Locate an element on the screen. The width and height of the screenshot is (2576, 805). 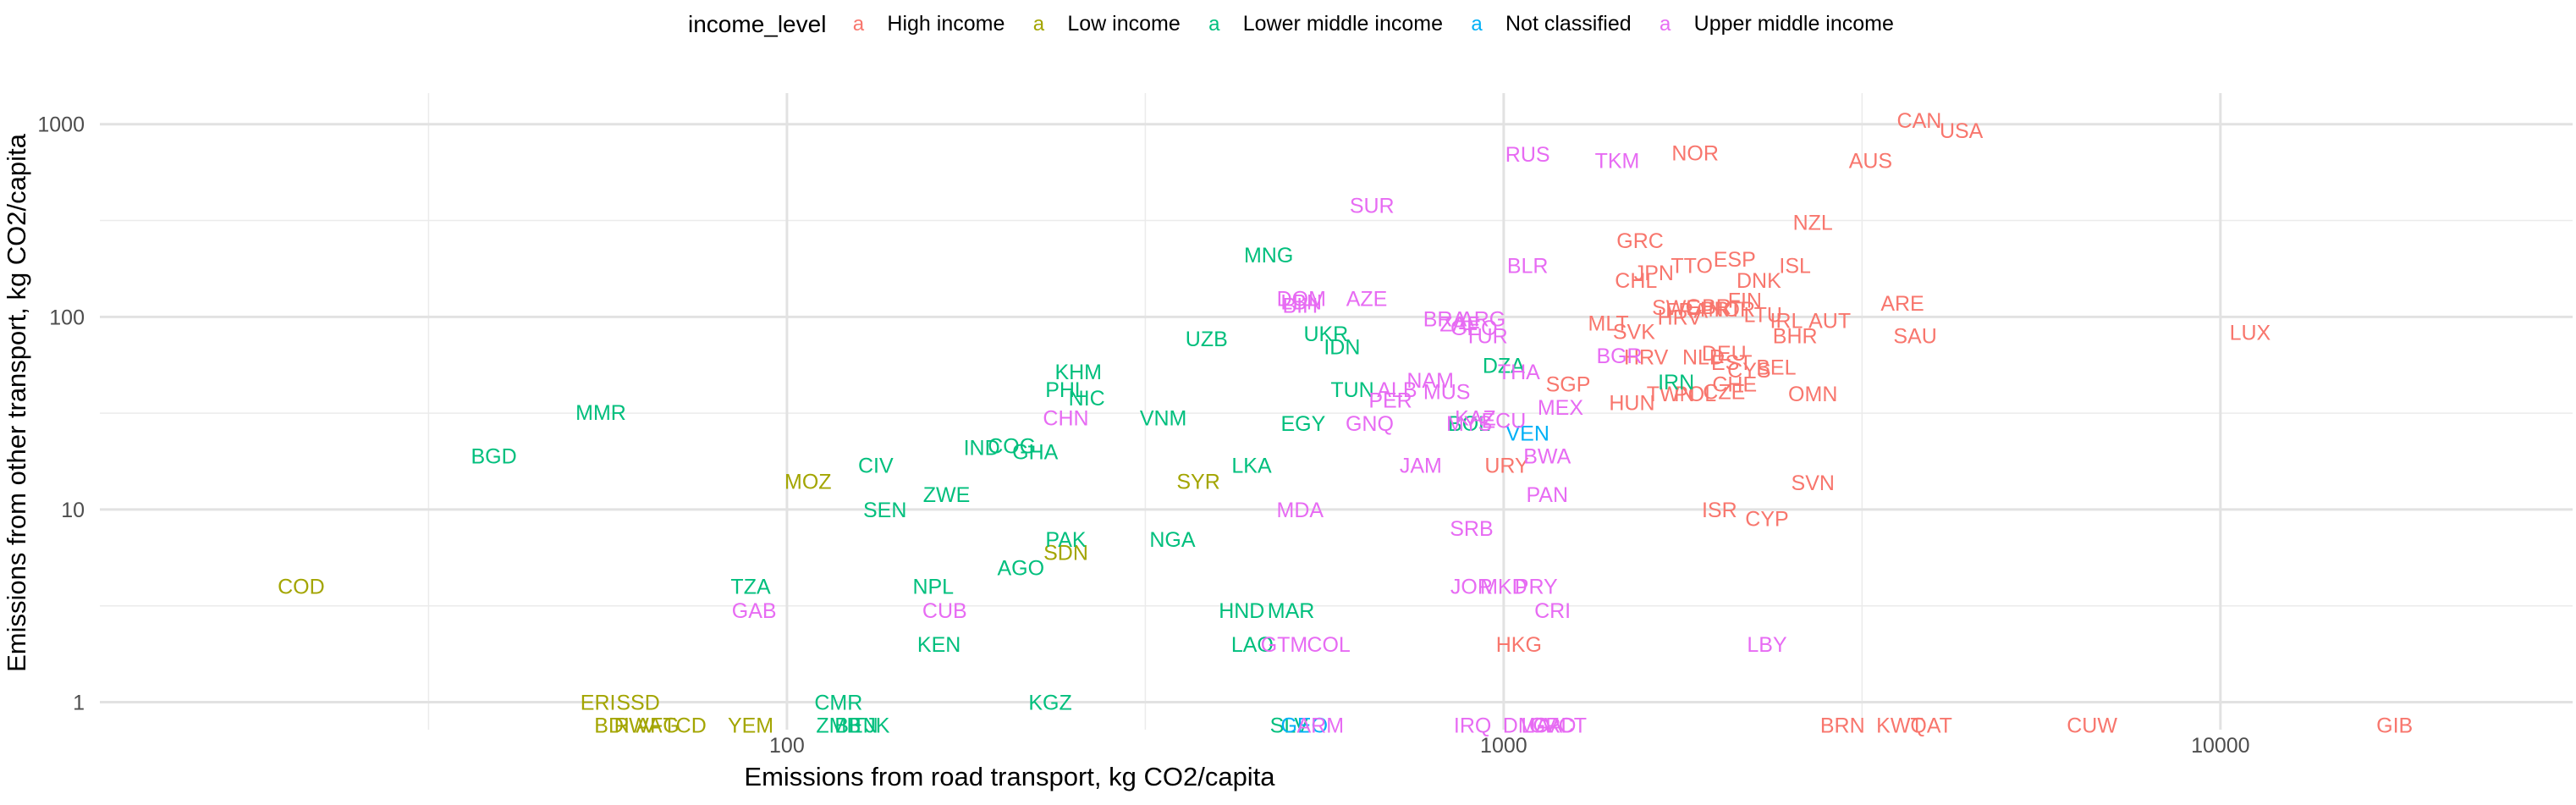
point-label: EGY is located at coordinates (1302, 424).